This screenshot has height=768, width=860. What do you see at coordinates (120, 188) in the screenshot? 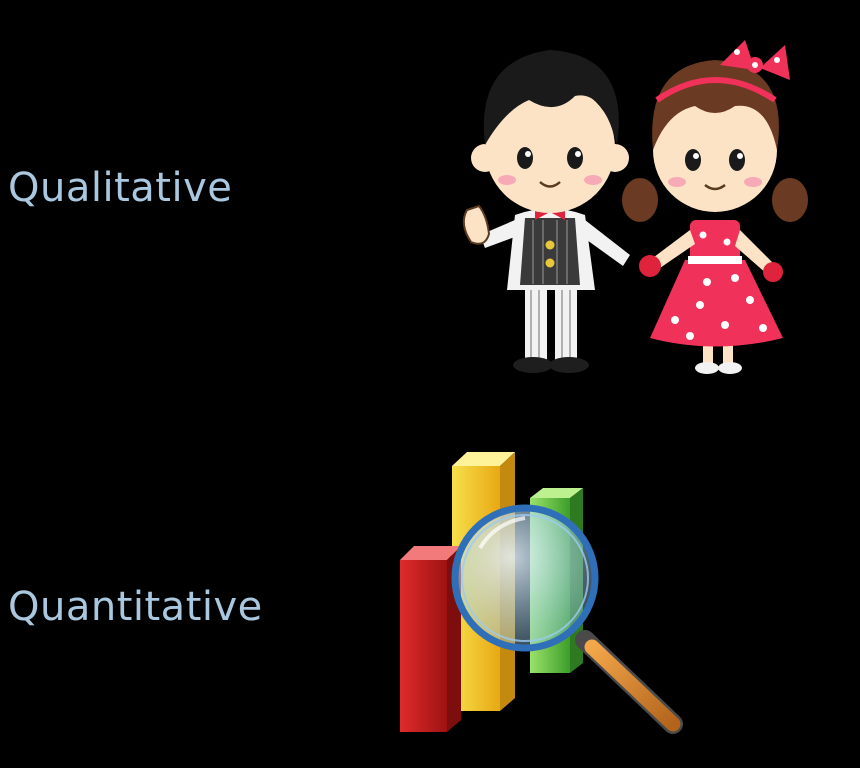
I see `qualitative-label: Qualitative` at bounding box center [120, 188].